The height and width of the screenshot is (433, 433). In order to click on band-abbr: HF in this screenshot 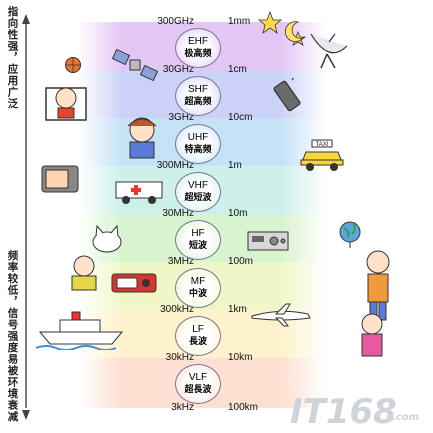, I will do `click(198, 233)`.